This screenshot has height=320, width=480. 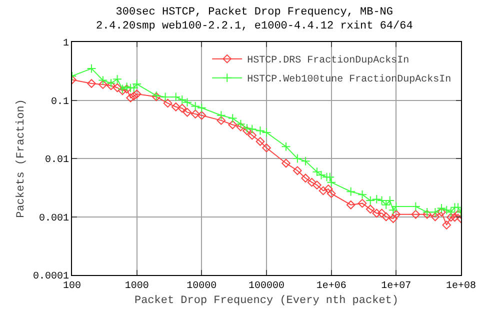 What do you see at coordinates (53, 218) in the screenshot?
I see `y-tick-label: 0.001` at bounding box center [53, 218].